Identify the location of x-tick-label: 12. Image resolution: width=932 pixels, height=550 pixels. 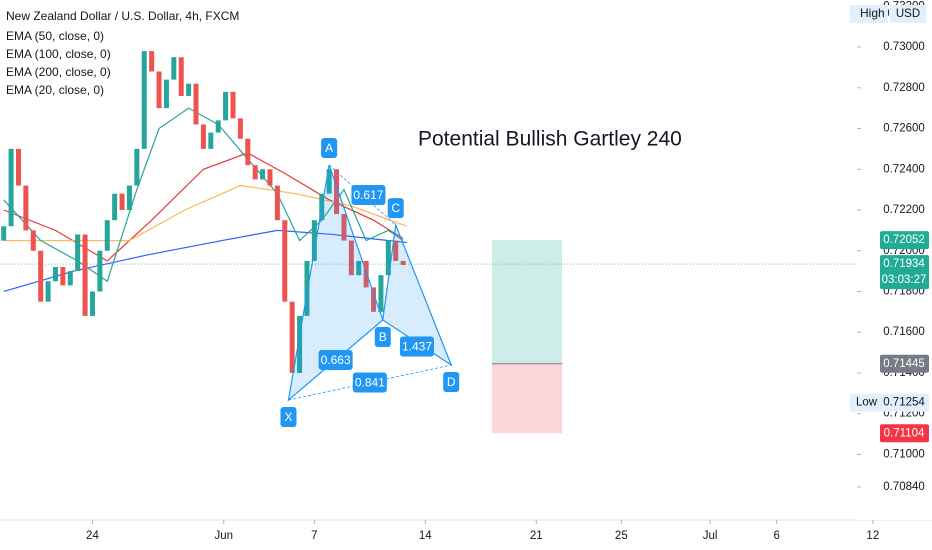
(872, 536).